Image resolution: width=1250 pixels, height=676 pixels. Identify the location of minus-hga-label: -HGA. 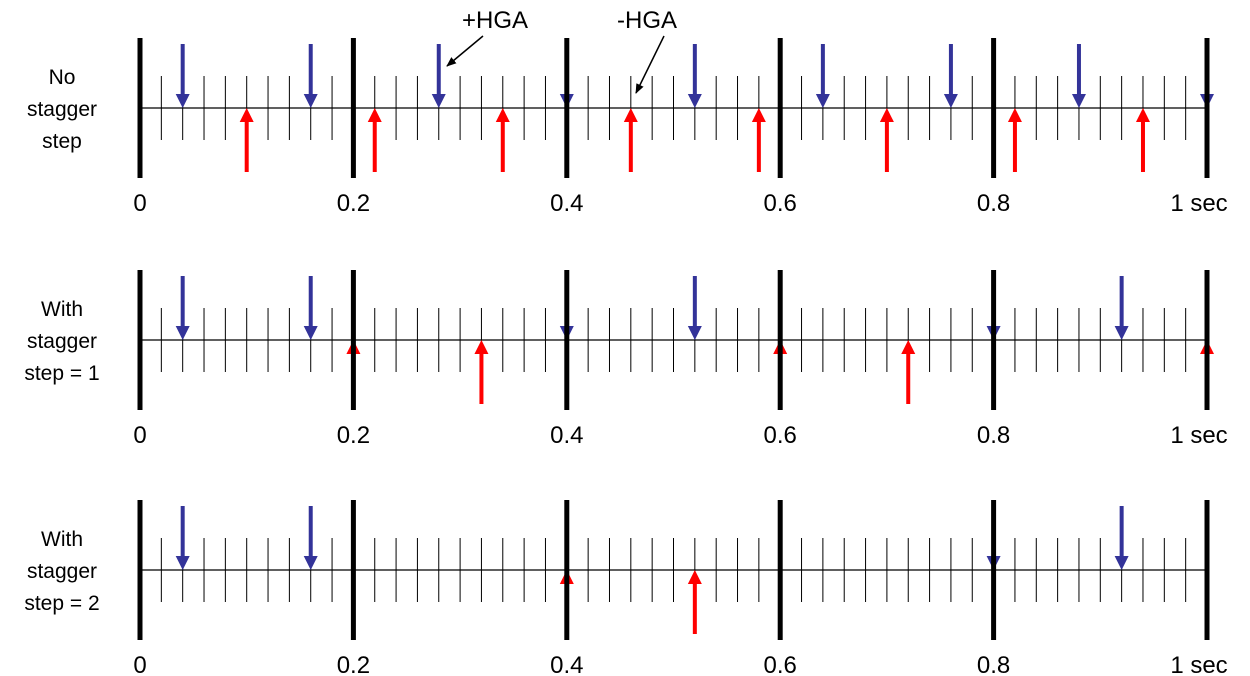
(647, 20).